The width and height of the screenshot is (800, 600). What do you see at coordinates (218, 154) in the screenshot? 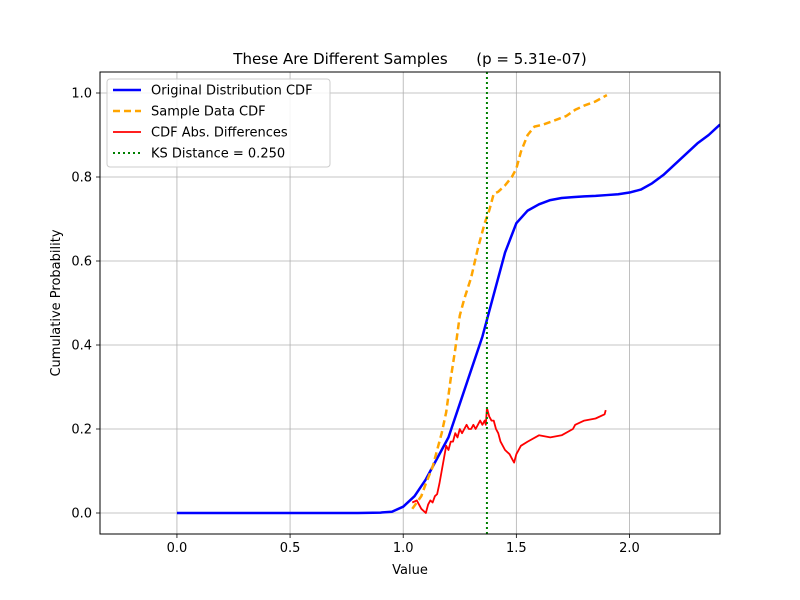
I see `legend-label: KS Distance = 0.250` at bounding box center [218, 154].